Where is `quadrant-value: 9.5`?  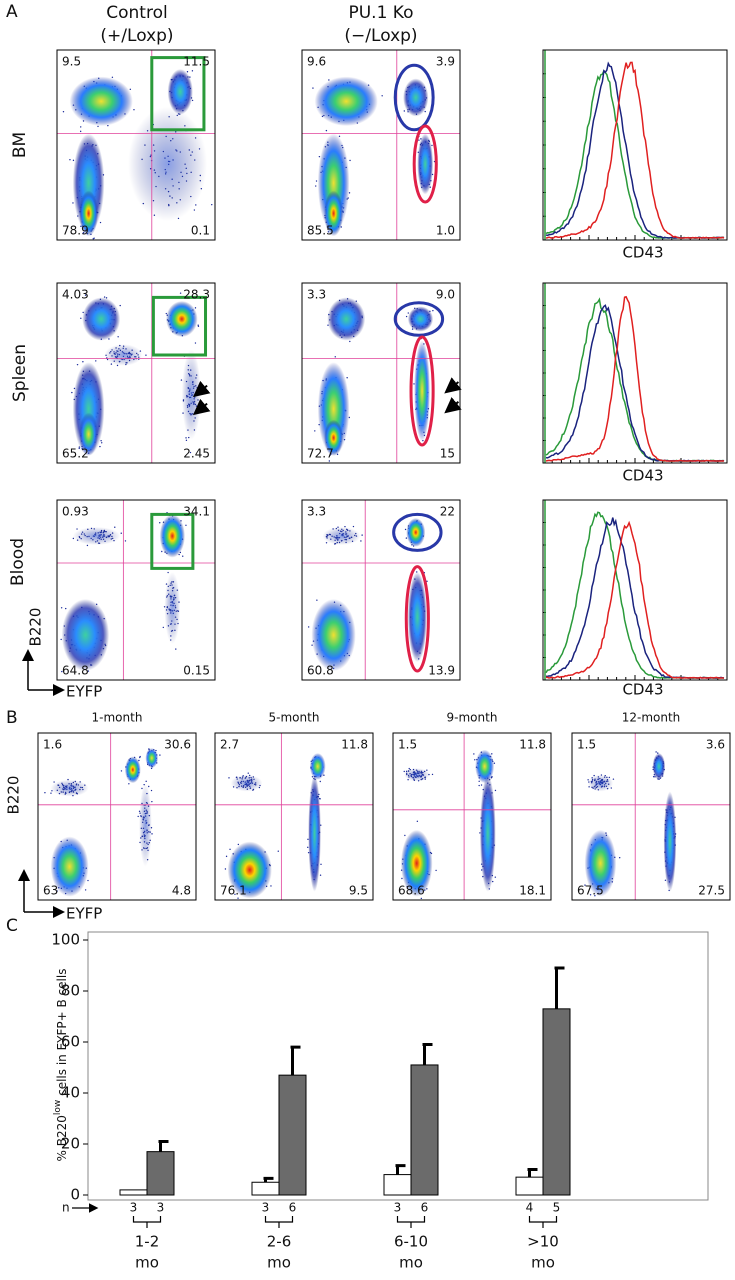
quadrant-value: 9.5 is located at coordinates (358, 891).